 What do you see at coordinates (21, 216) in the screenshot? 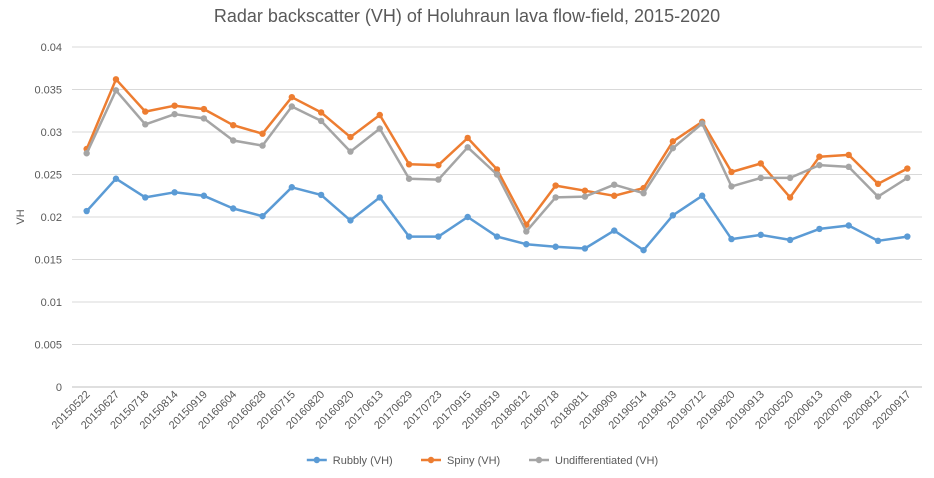
I see `y-axis-title: VH` at bounding box center [21, 216].